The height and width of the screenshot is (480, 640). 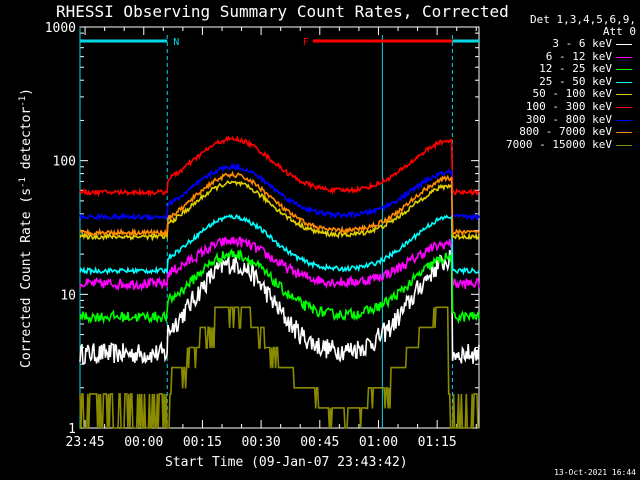 What do you see at coordinates (578, 56) in the screenshot?
I see `legend-label: 6 - 12 keV` at bounding box center [578, 56].